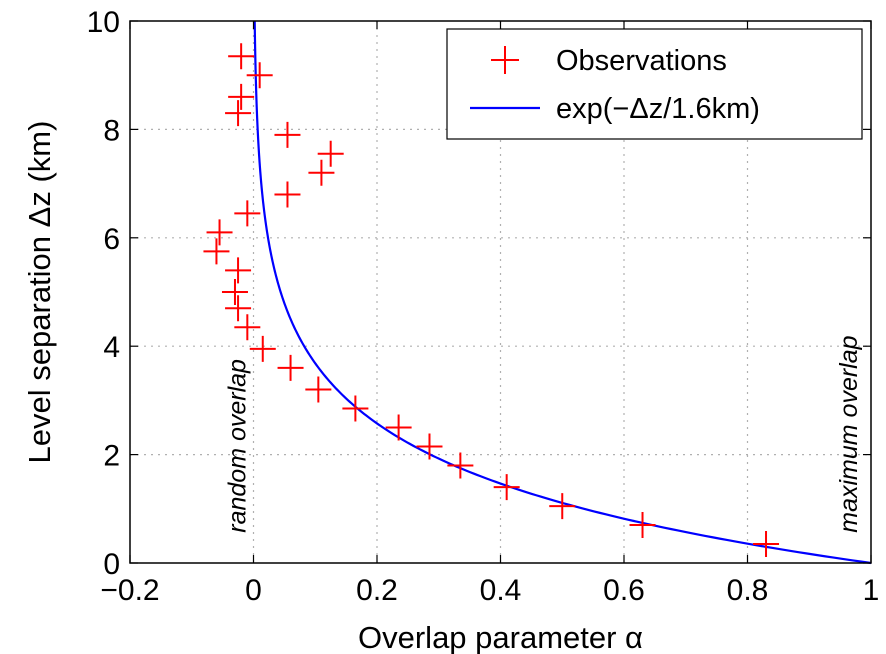 The width and height of the screenshot is (886, 654). What do you see at coordinates (658, 109) in the screenshot?
I see `legend-label-fit: exp(−Δz/1.6km)` at bounding box center [658, 109].